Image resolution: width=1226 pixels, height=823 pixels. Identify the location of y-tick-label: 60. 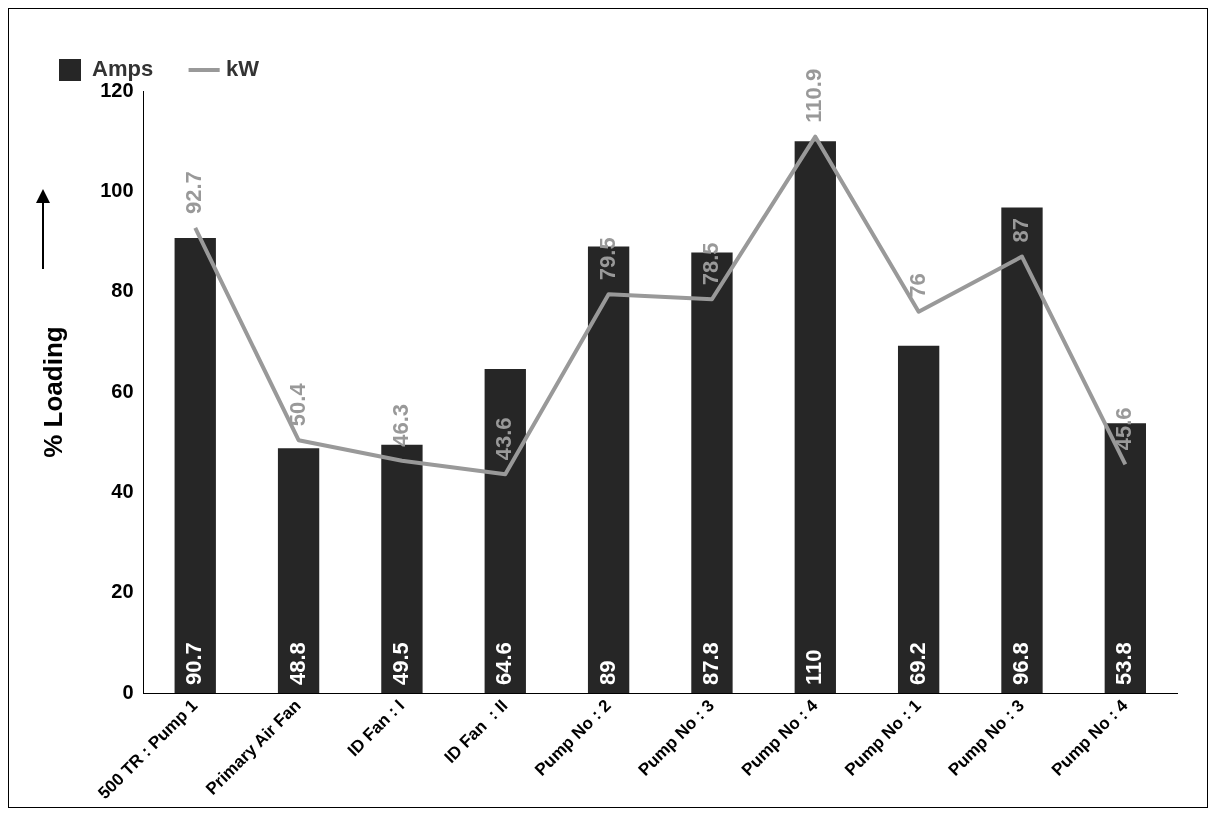
(122, 390).